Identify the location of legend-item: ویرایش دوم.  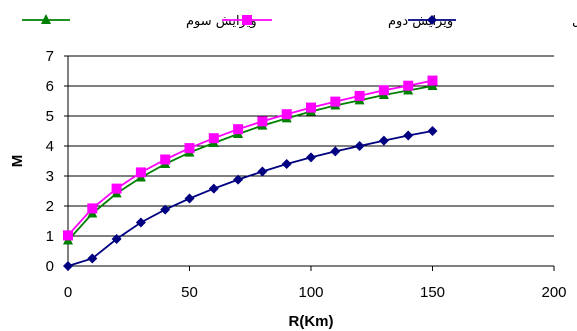
(337, 21).